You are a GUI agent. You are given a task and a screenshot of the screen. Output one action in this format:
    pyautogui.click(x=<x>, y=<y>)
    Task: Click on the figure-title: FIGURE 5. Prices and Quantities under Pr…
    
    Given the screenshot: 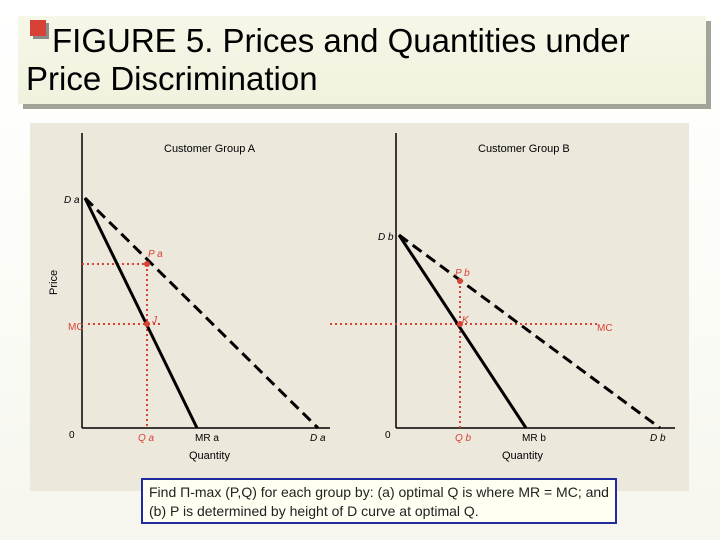 What is the action you would take?
    pyautogui.click(x=328, y=59)
    